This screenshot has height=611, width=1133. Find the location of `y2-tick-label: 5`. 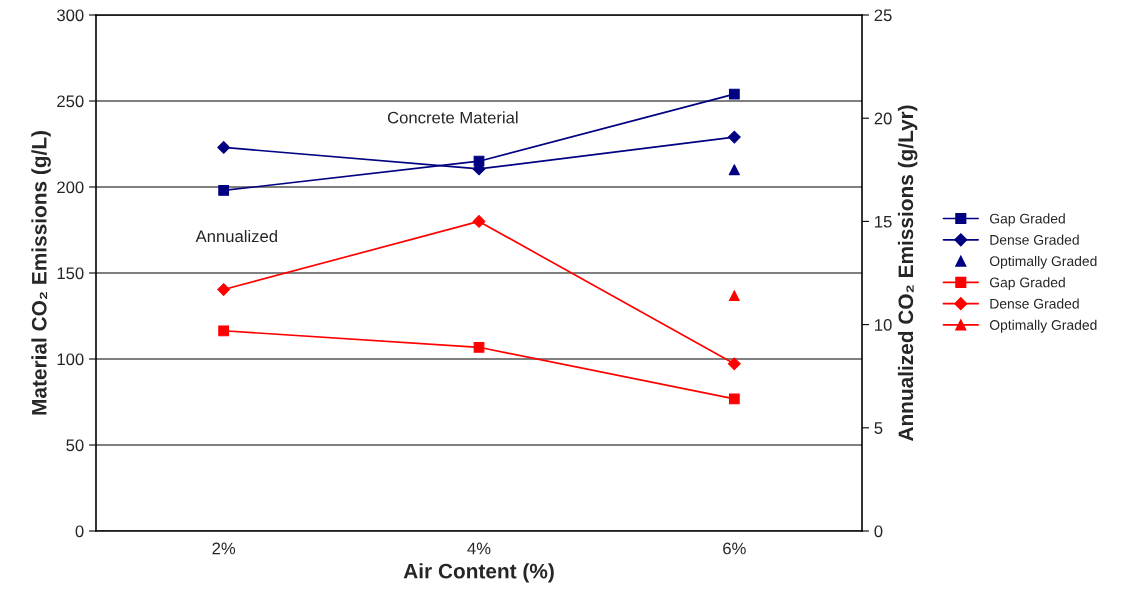

y2-tick-label: 5 is located at coordinates (878, 428).